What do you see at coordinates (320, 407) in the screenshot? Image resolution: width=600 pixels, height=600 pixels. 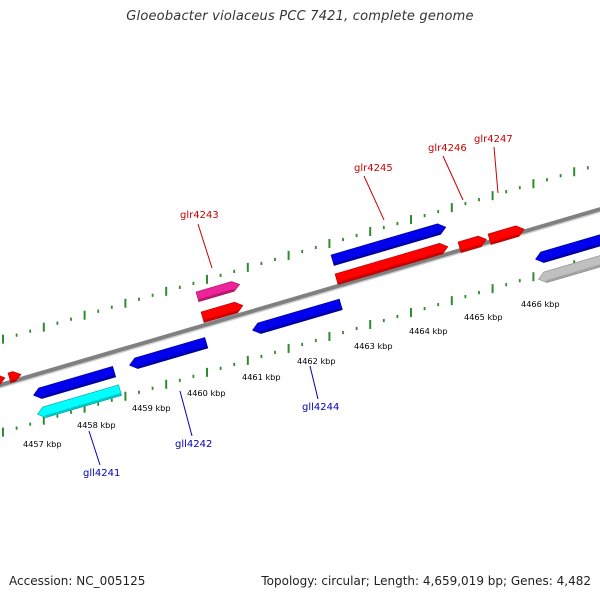 I see `gene-label-gll4244: gll4244` at bounding box center [320, 407].